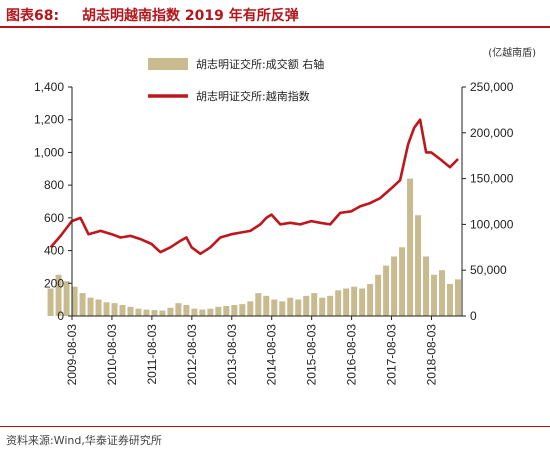  I want to click on x-tick-label: 2013-08-03, so click(232, 355).